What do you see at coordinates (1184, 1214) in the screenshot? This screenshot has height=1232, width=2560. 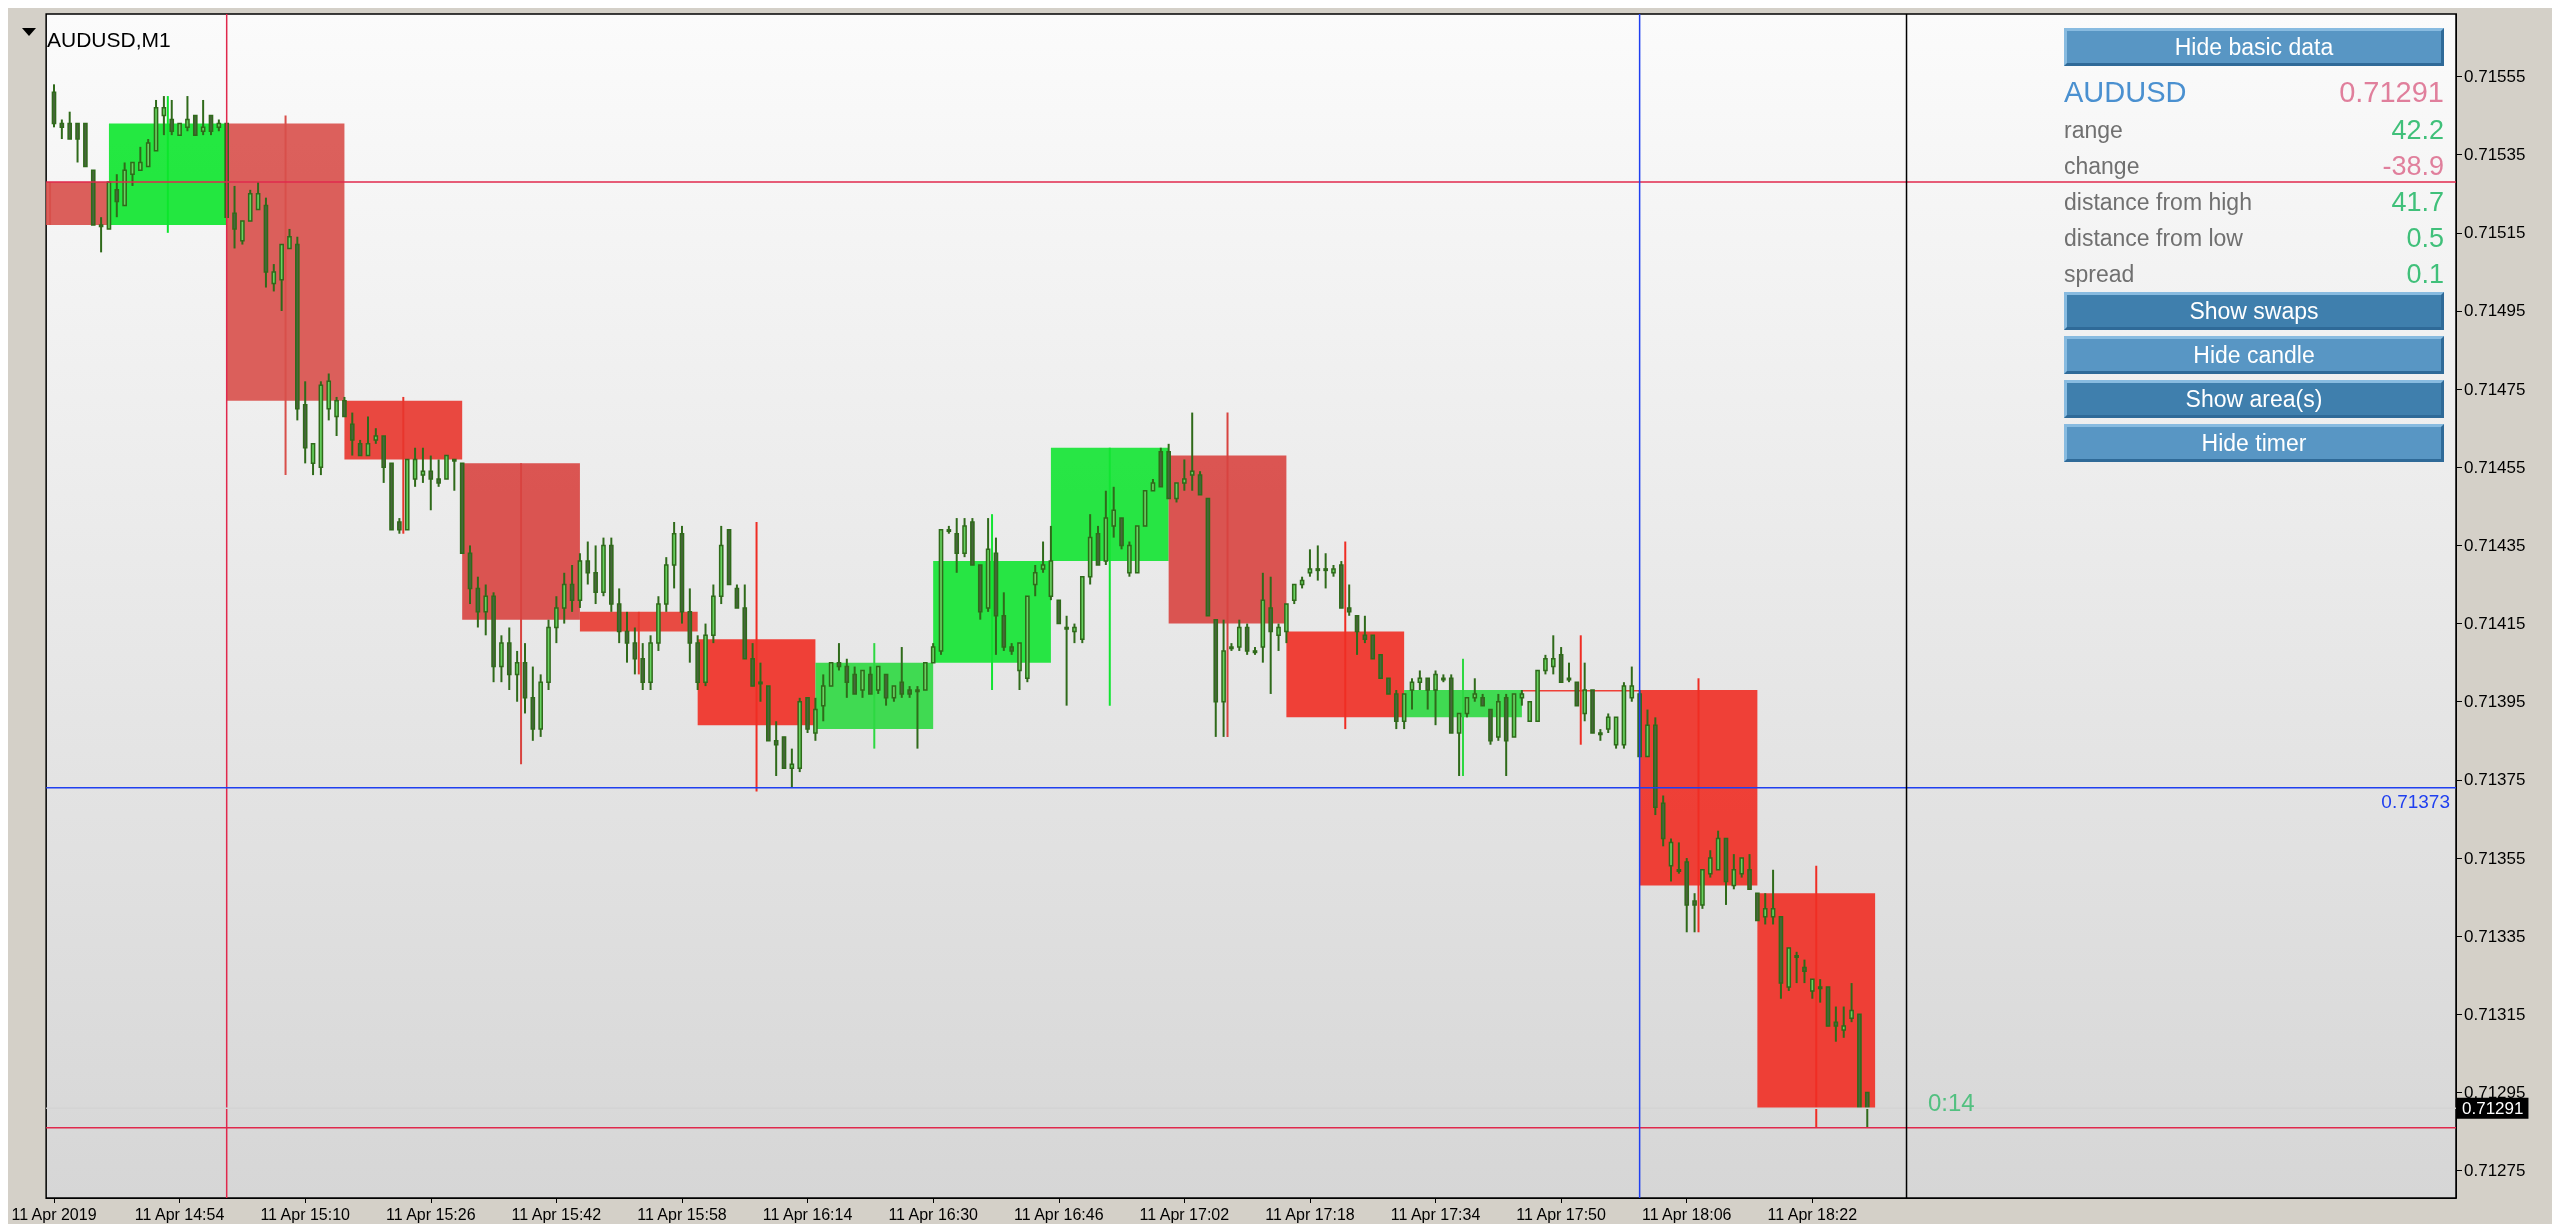 I see `x-tick-label: 11 Apr 17:02` at bounding box center [1184, 1214].